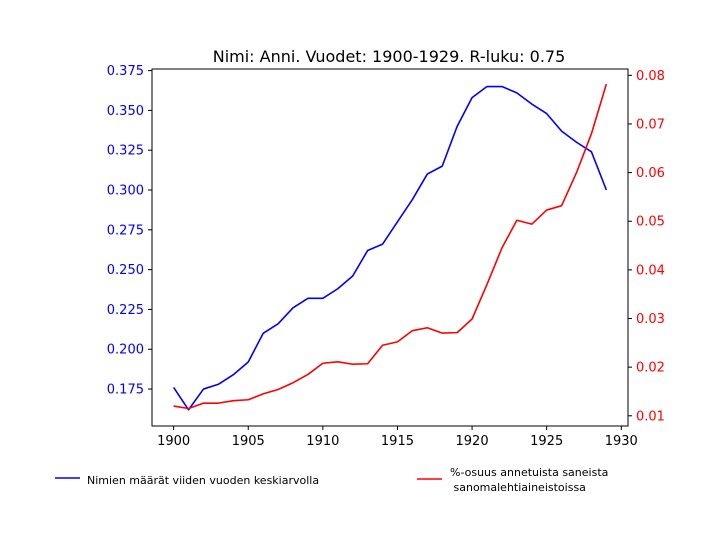 This screenshot has width=718, height=548. What do you see at coordinates (546, 441) in the screenshot?
I see `x-tick-label: 1925` at bounding box center [546, 441].